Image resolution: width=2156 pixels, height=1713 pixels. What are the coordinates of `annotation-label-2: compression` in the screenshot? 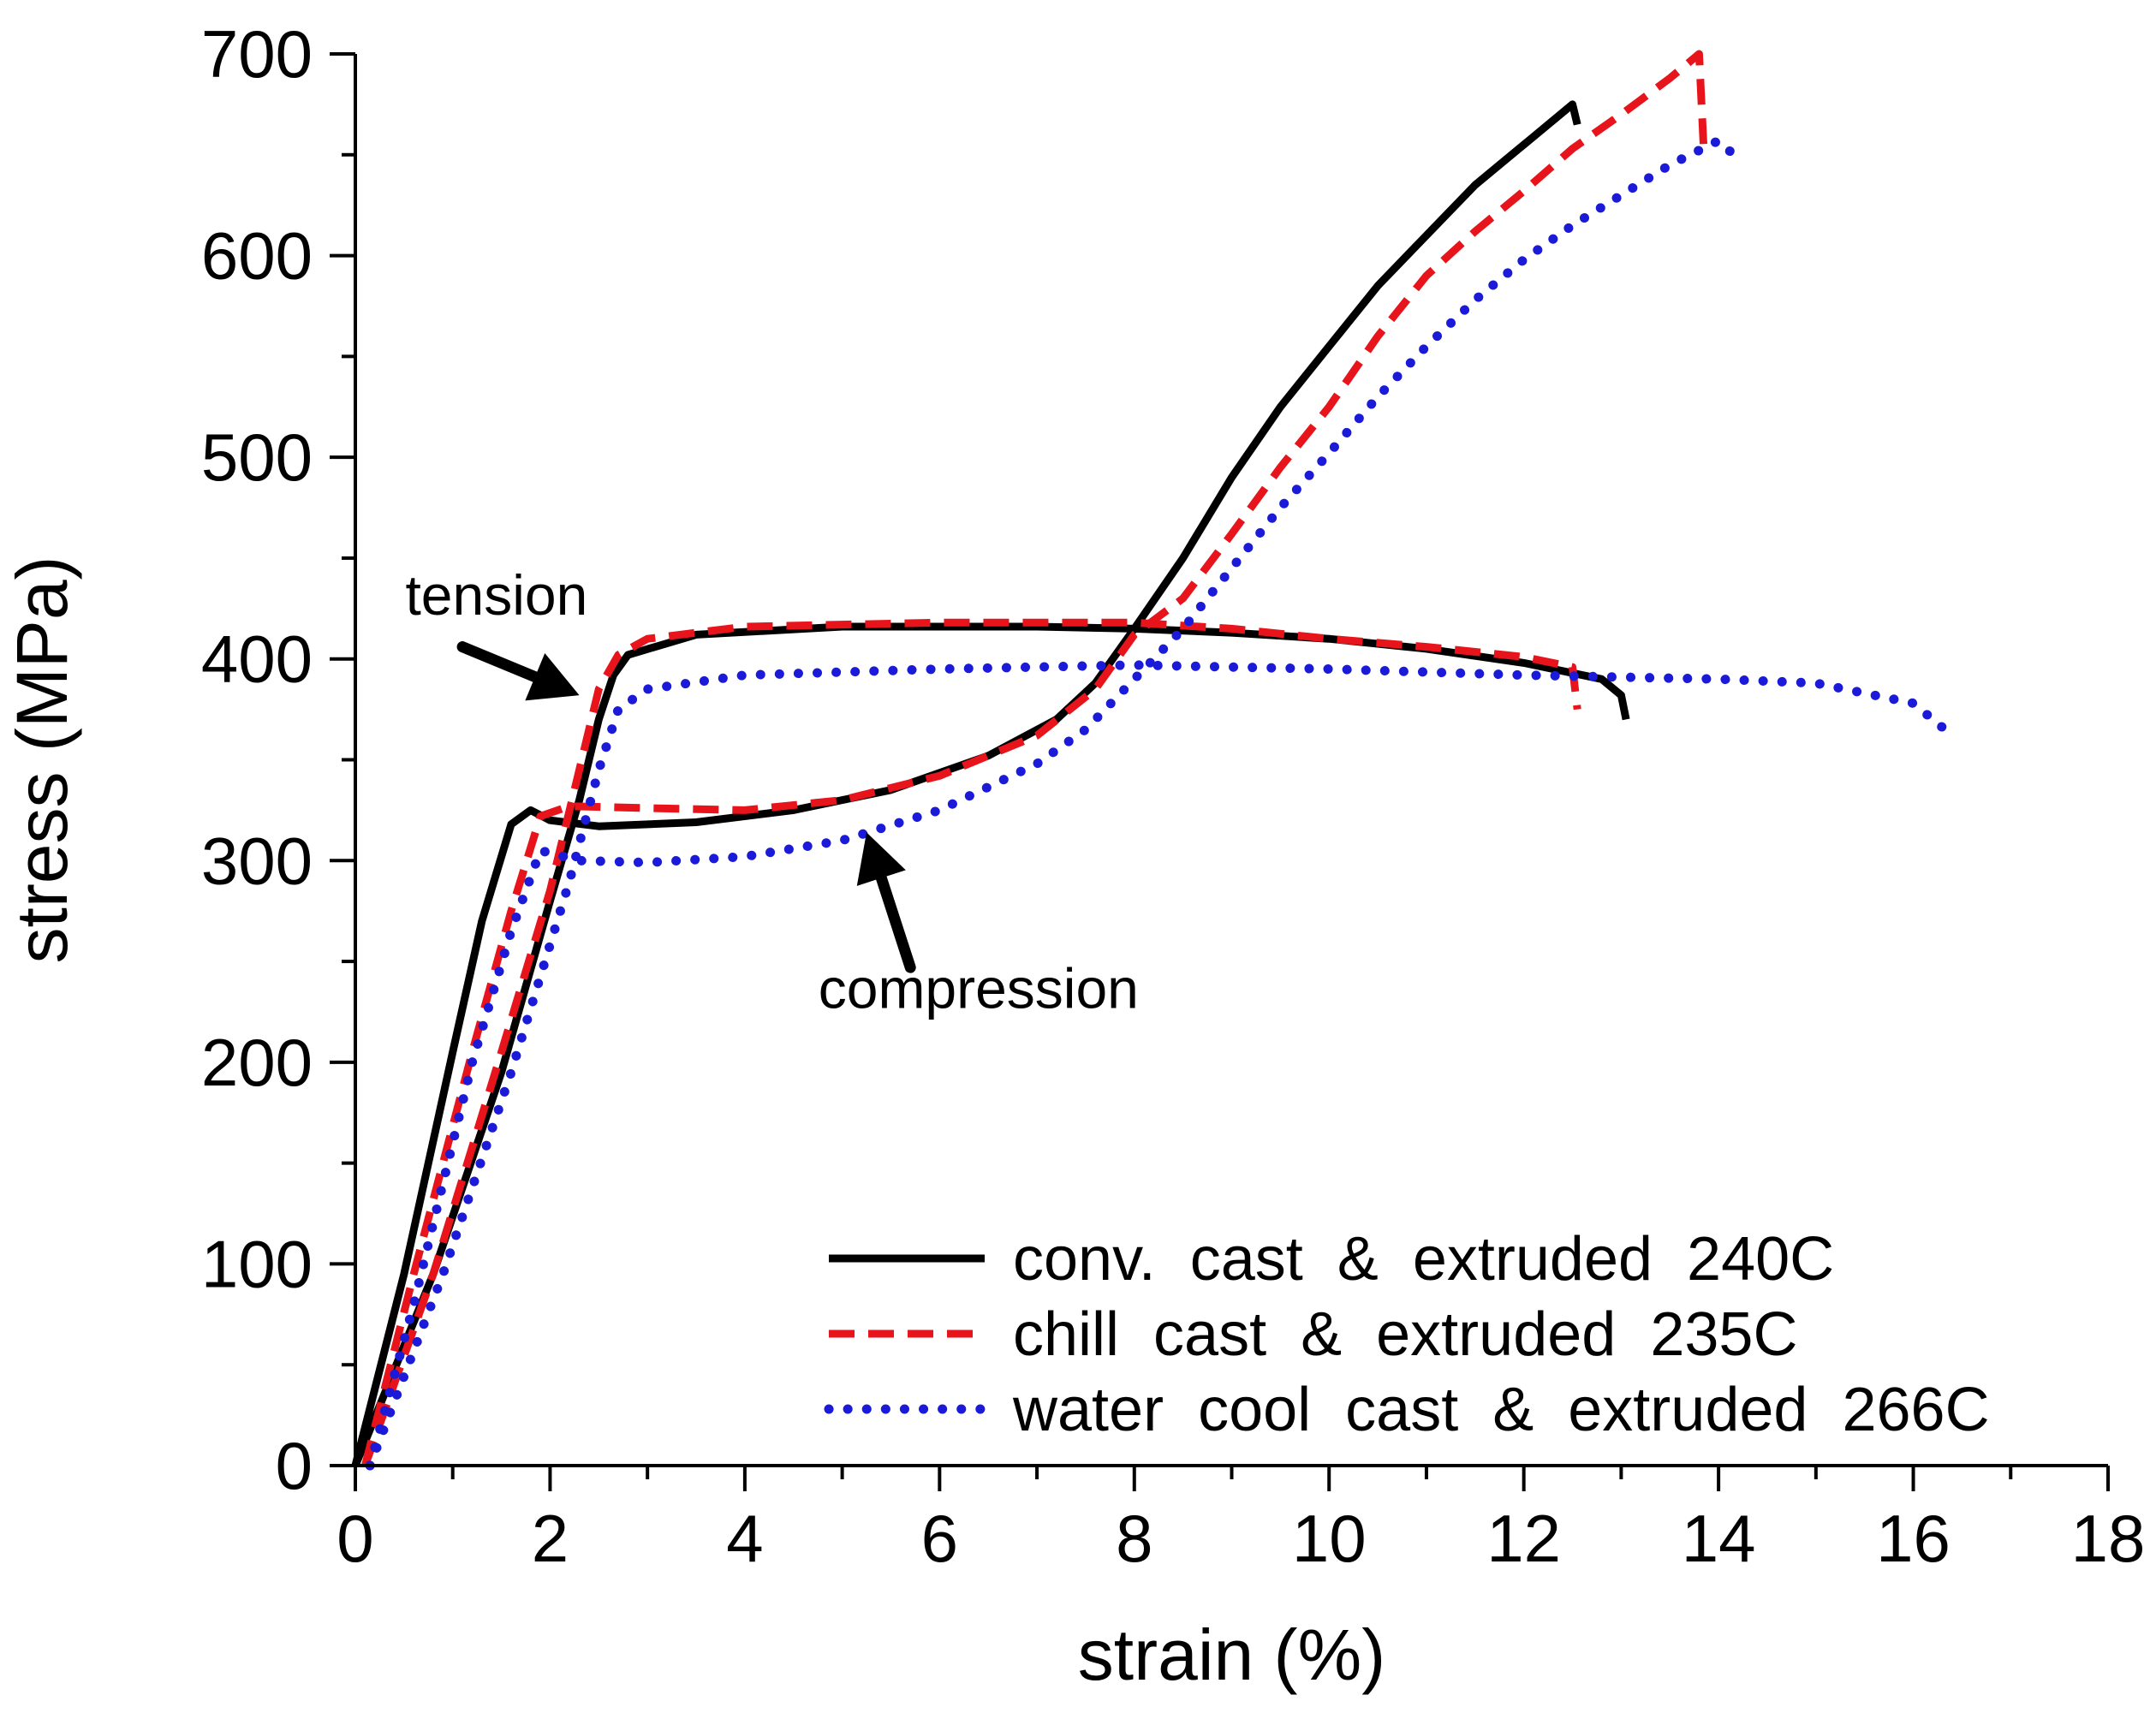 It's located at (979, 988).